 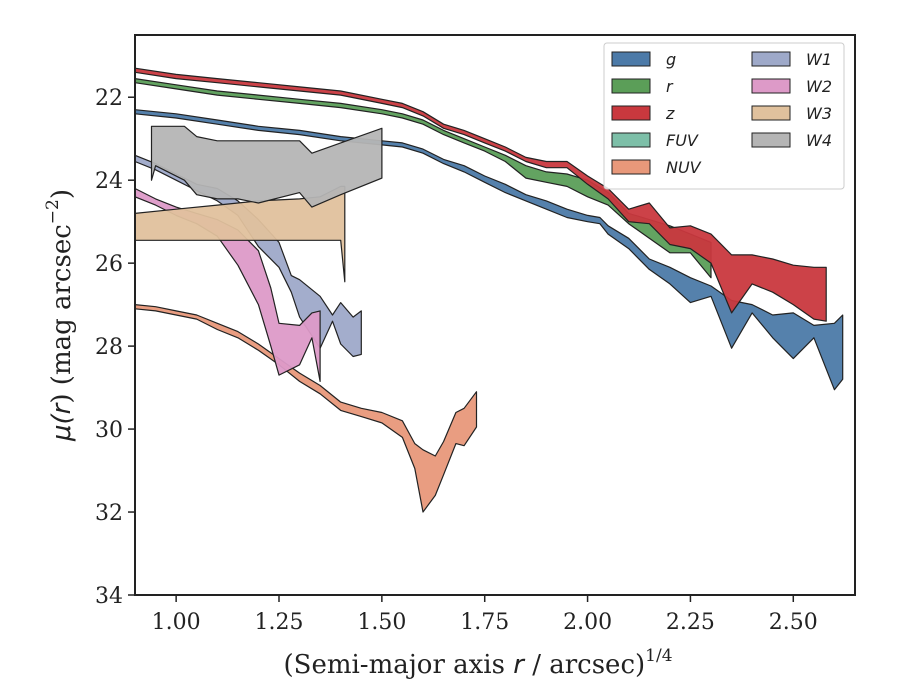 I want to click on legend-swatch-z, so click(x=631, y=113).